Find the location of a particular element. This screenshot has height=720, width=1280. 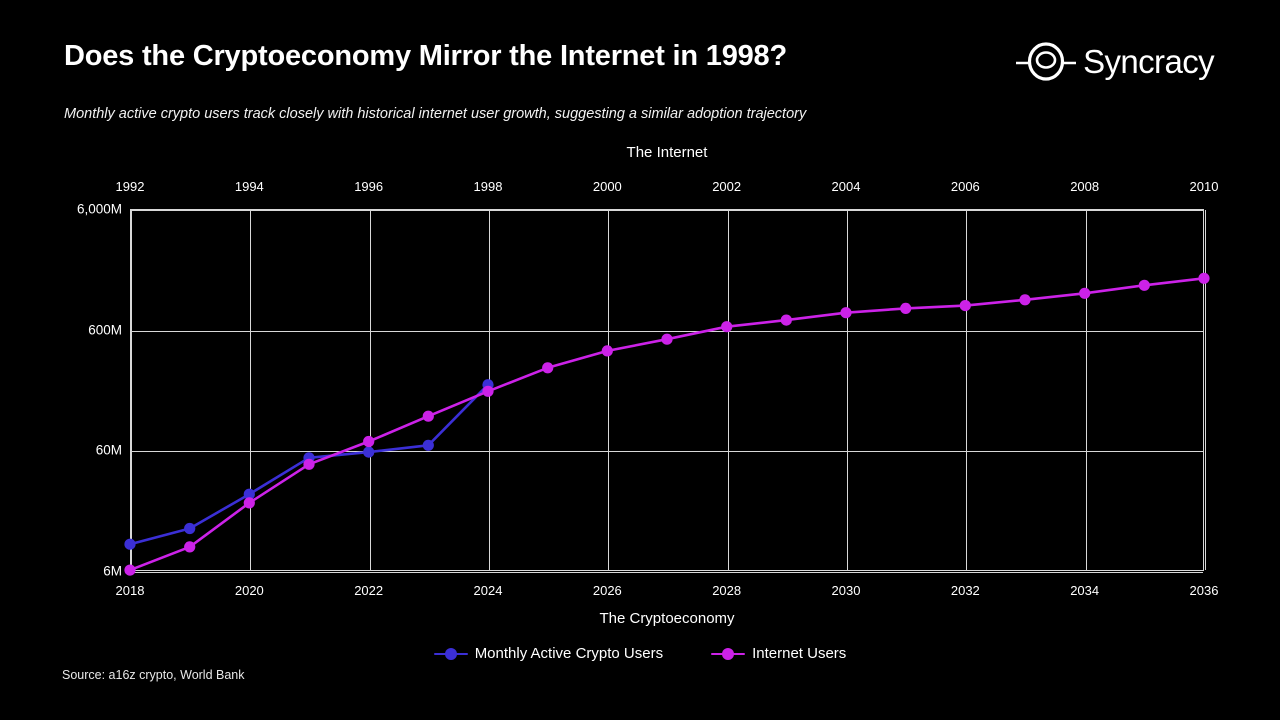

legend-item-0: Monthly Active Crypto Users is located at coordinates (548, 653).